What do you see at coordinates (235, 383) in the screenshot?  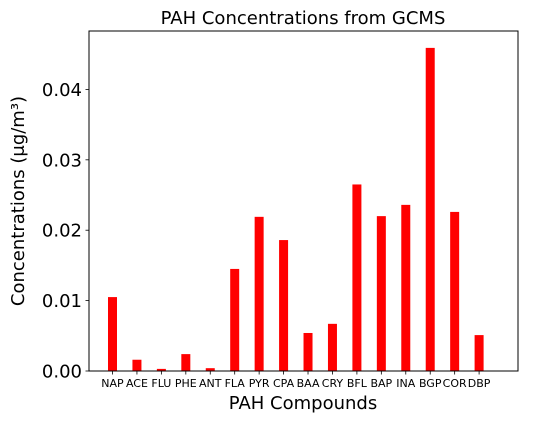 I see `x-tick-label-fla: FLA` at bounding box center [235, 383].